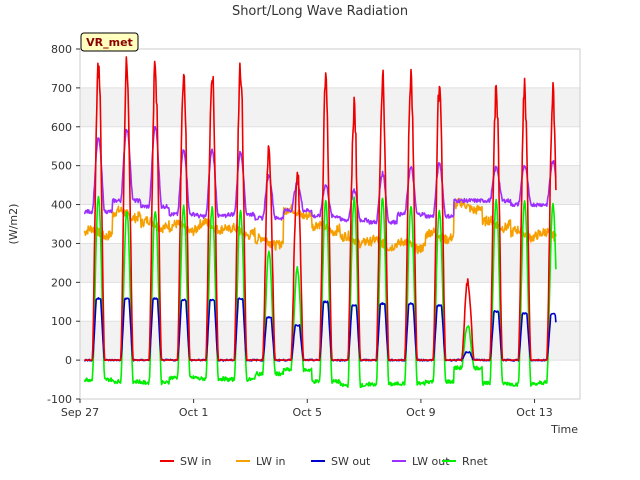 This screenshot has width=640, height=480. I want to click on legend-label: SW in, so click(195, 461).